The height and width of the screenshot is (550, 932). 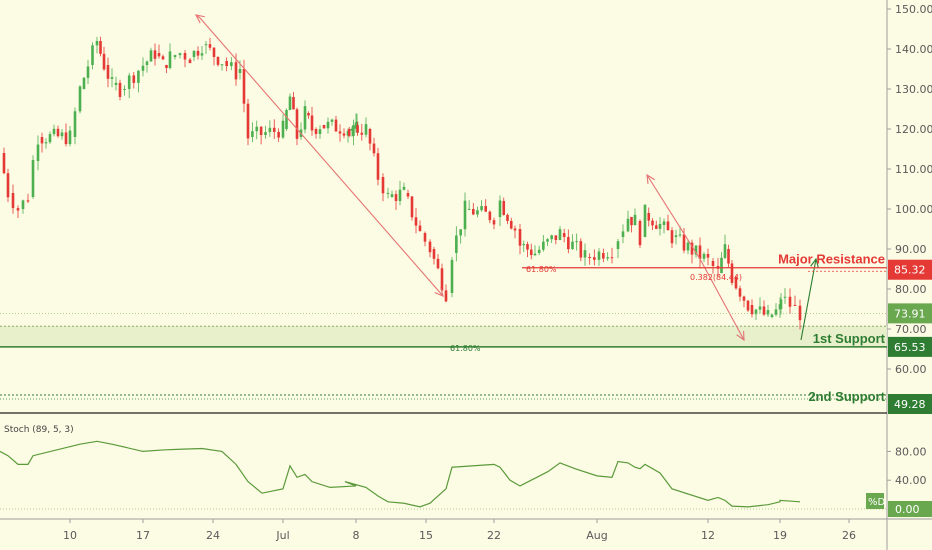 What do you see at coordinates (439, 292) in the screenshot?
I see `arrow-down-1-head` at bounding box center [439, 292].